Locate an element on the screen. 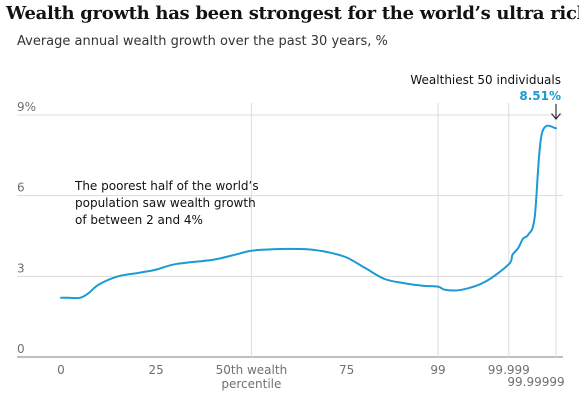 This screenshot has height=400, width=579. y-tick-label: 0 is located at coordinates (21, 349).